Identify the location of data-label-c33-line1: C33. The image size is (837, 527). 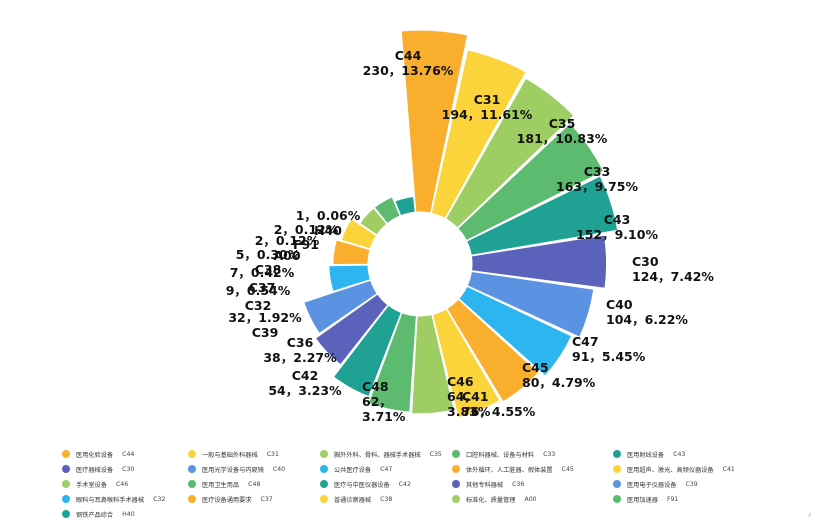
(597, 171).